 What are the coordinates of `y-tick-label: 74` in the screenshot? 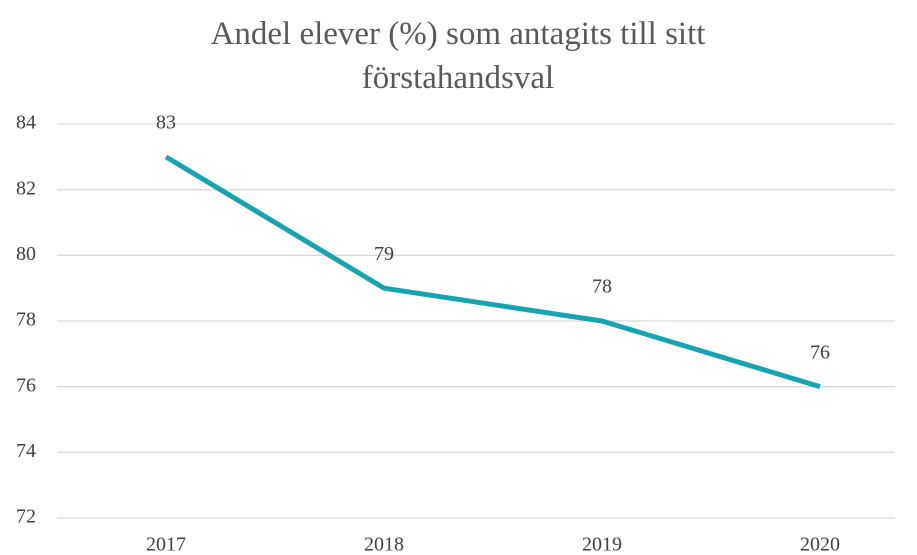 It's located at (26, 451).